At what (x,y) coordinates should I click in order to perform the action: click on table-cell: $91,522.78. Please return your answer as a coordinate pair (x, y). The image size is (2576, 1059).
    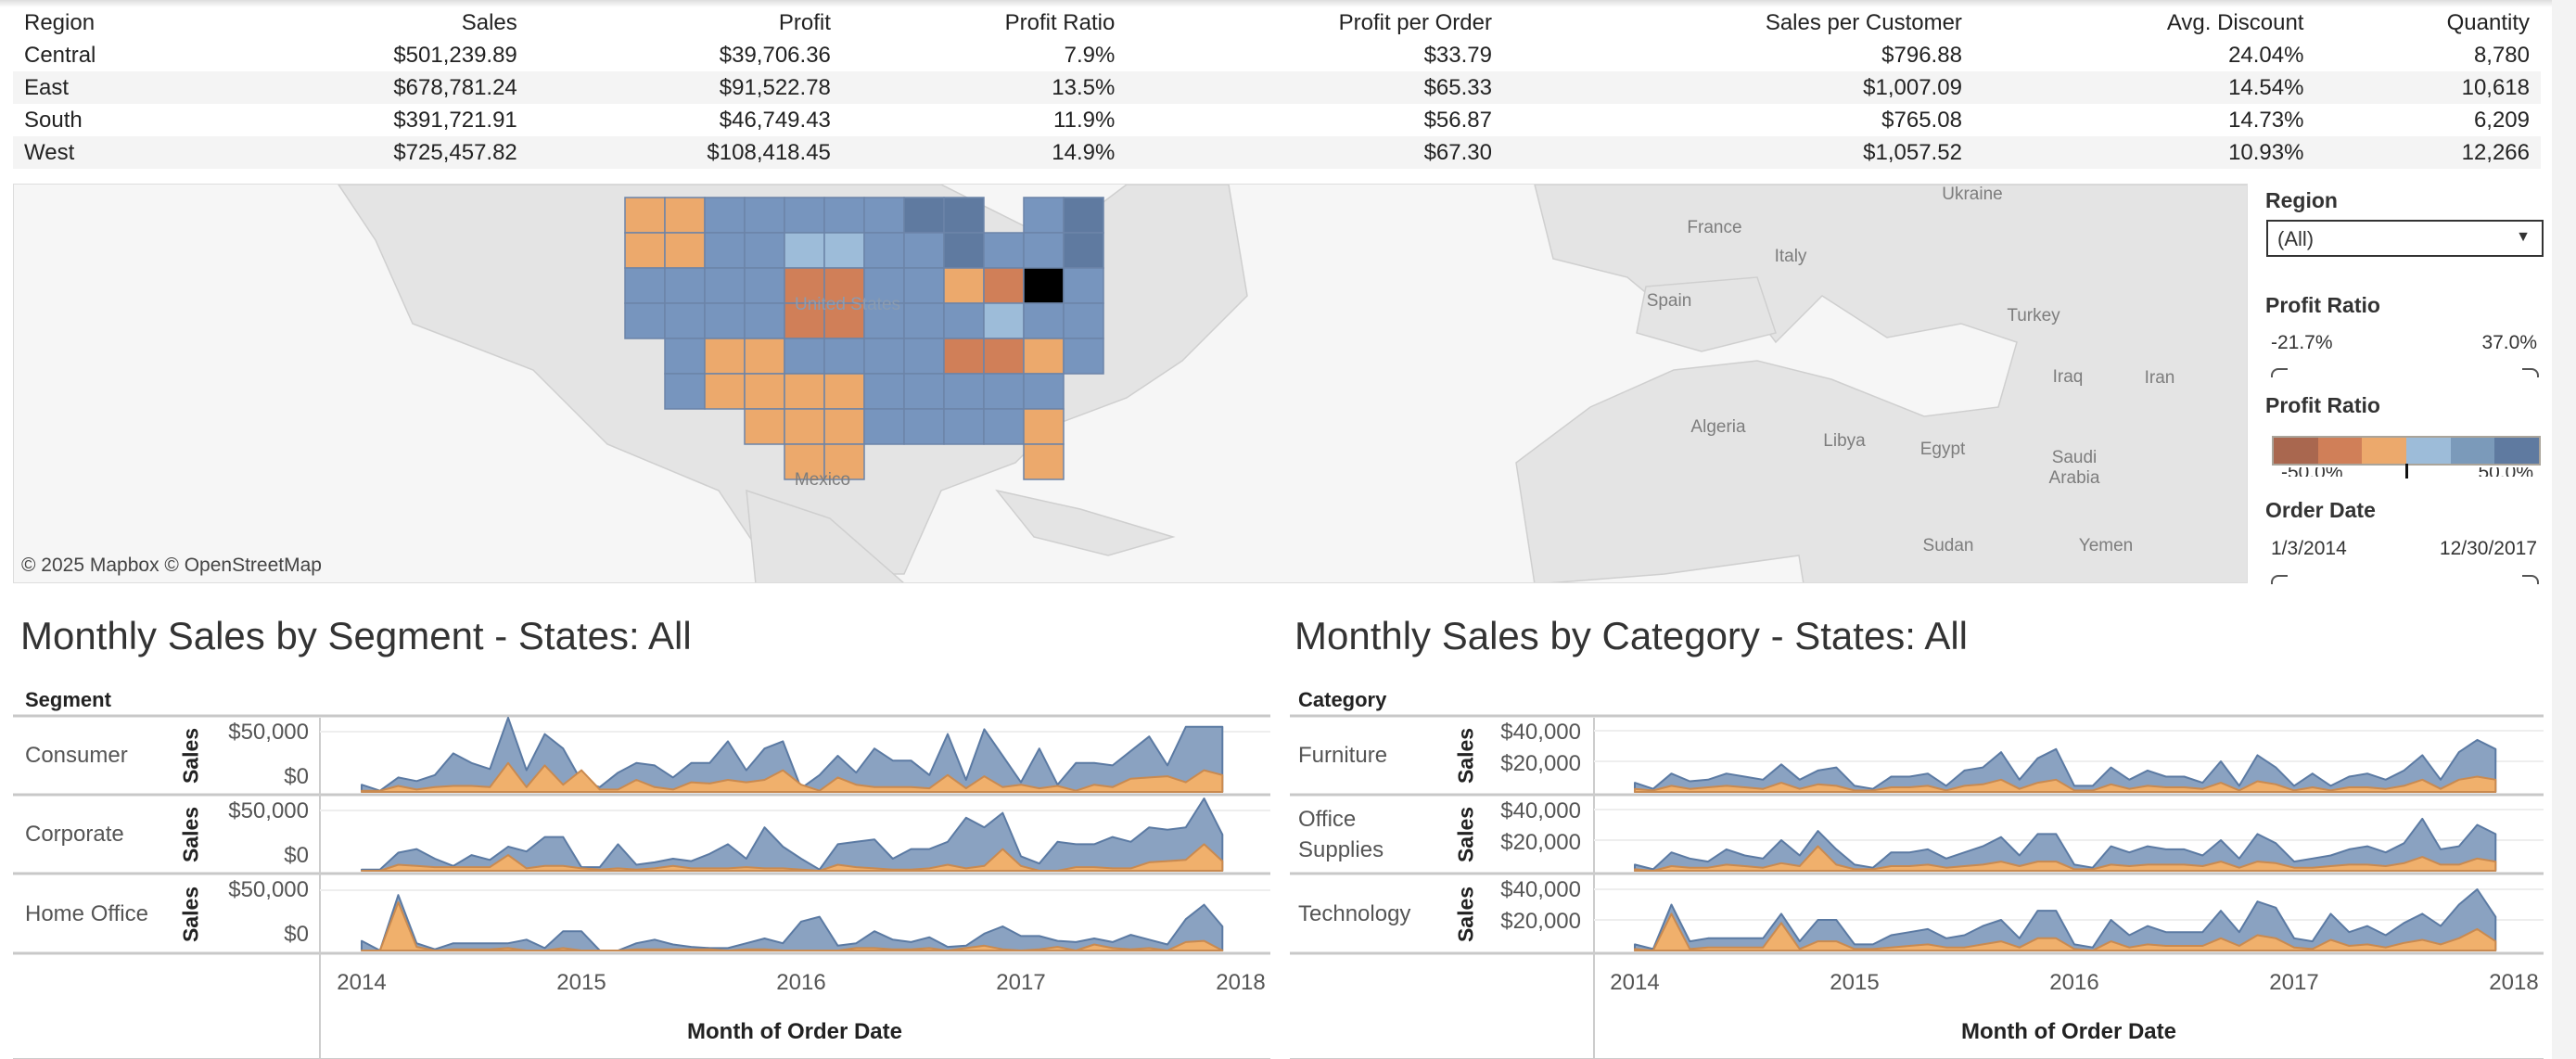
    Looking at the image, I should click on (685, 87).